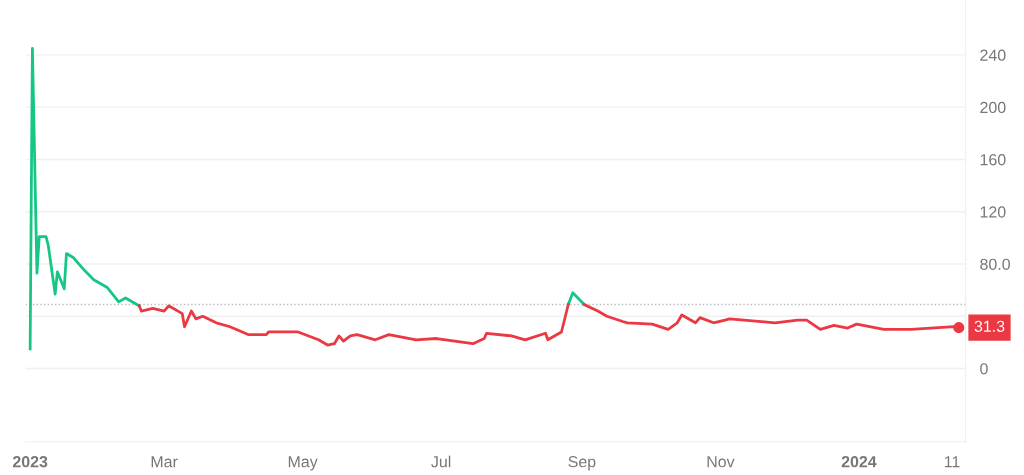  What do you see at coordinates (582, 463) in the screenshot?
I see `x-tick-label: Sep` at bounding box center [582, 463].